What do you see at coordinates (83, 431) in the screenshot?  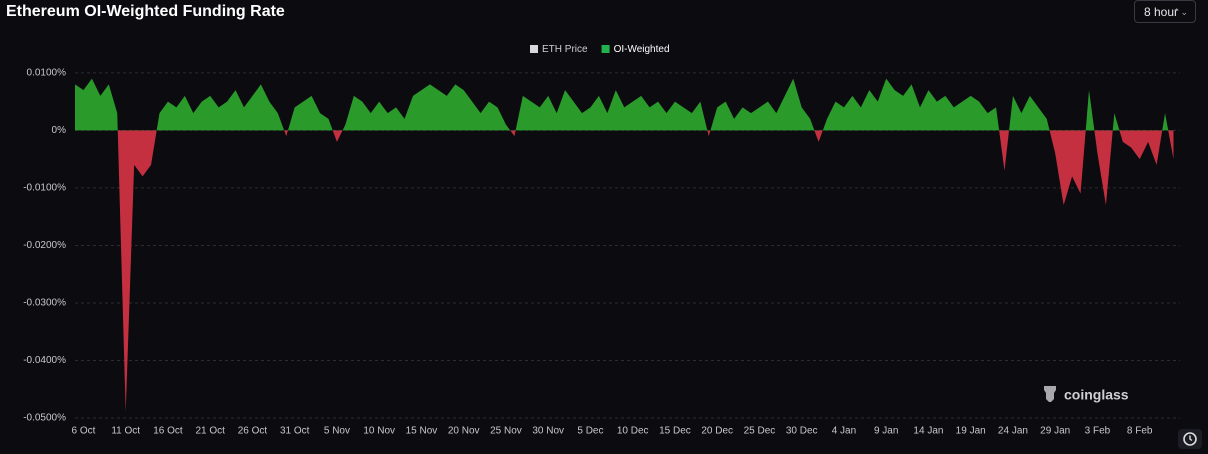 I see `x-tick-label: 6 Oct` at bounding box center [83, 431].